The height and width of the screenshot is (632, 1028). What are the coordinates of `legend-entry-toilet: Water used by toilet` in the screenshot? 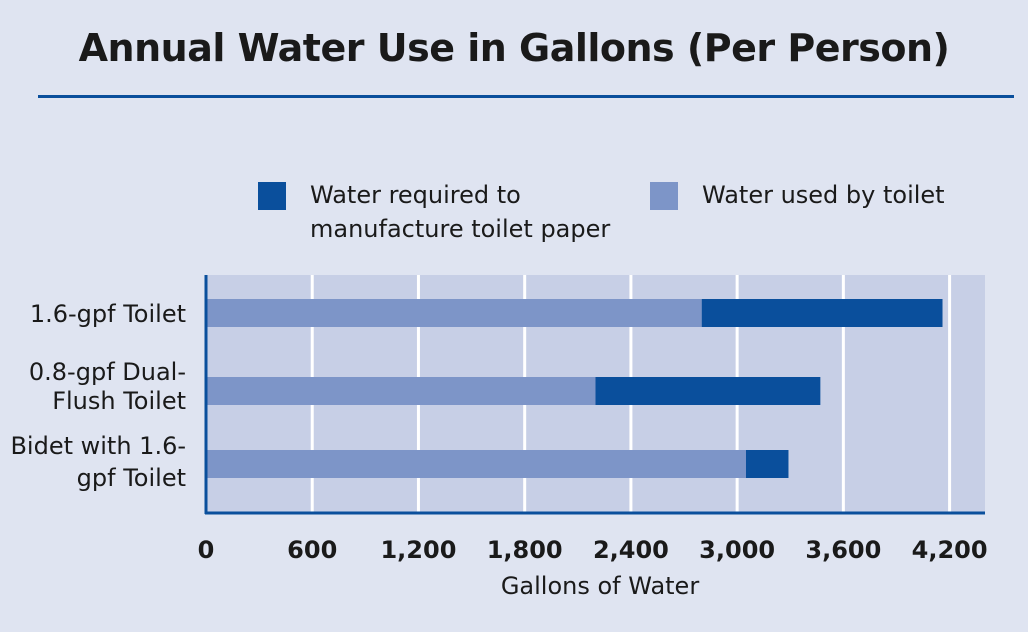 It's located at (830, 195).